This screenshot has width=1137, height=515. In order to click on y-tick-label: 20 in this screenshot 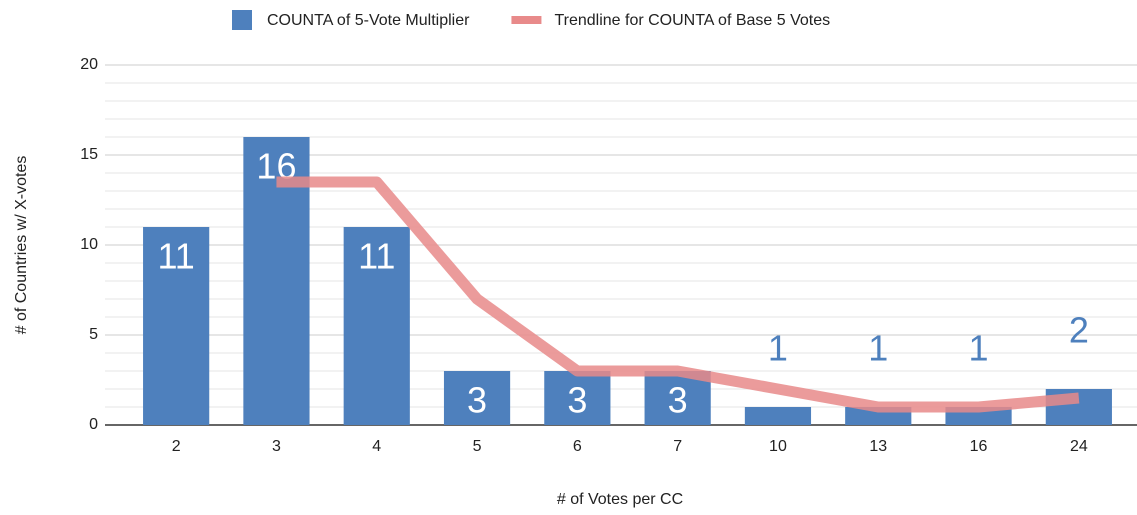, I will do `click(89, 64)`.